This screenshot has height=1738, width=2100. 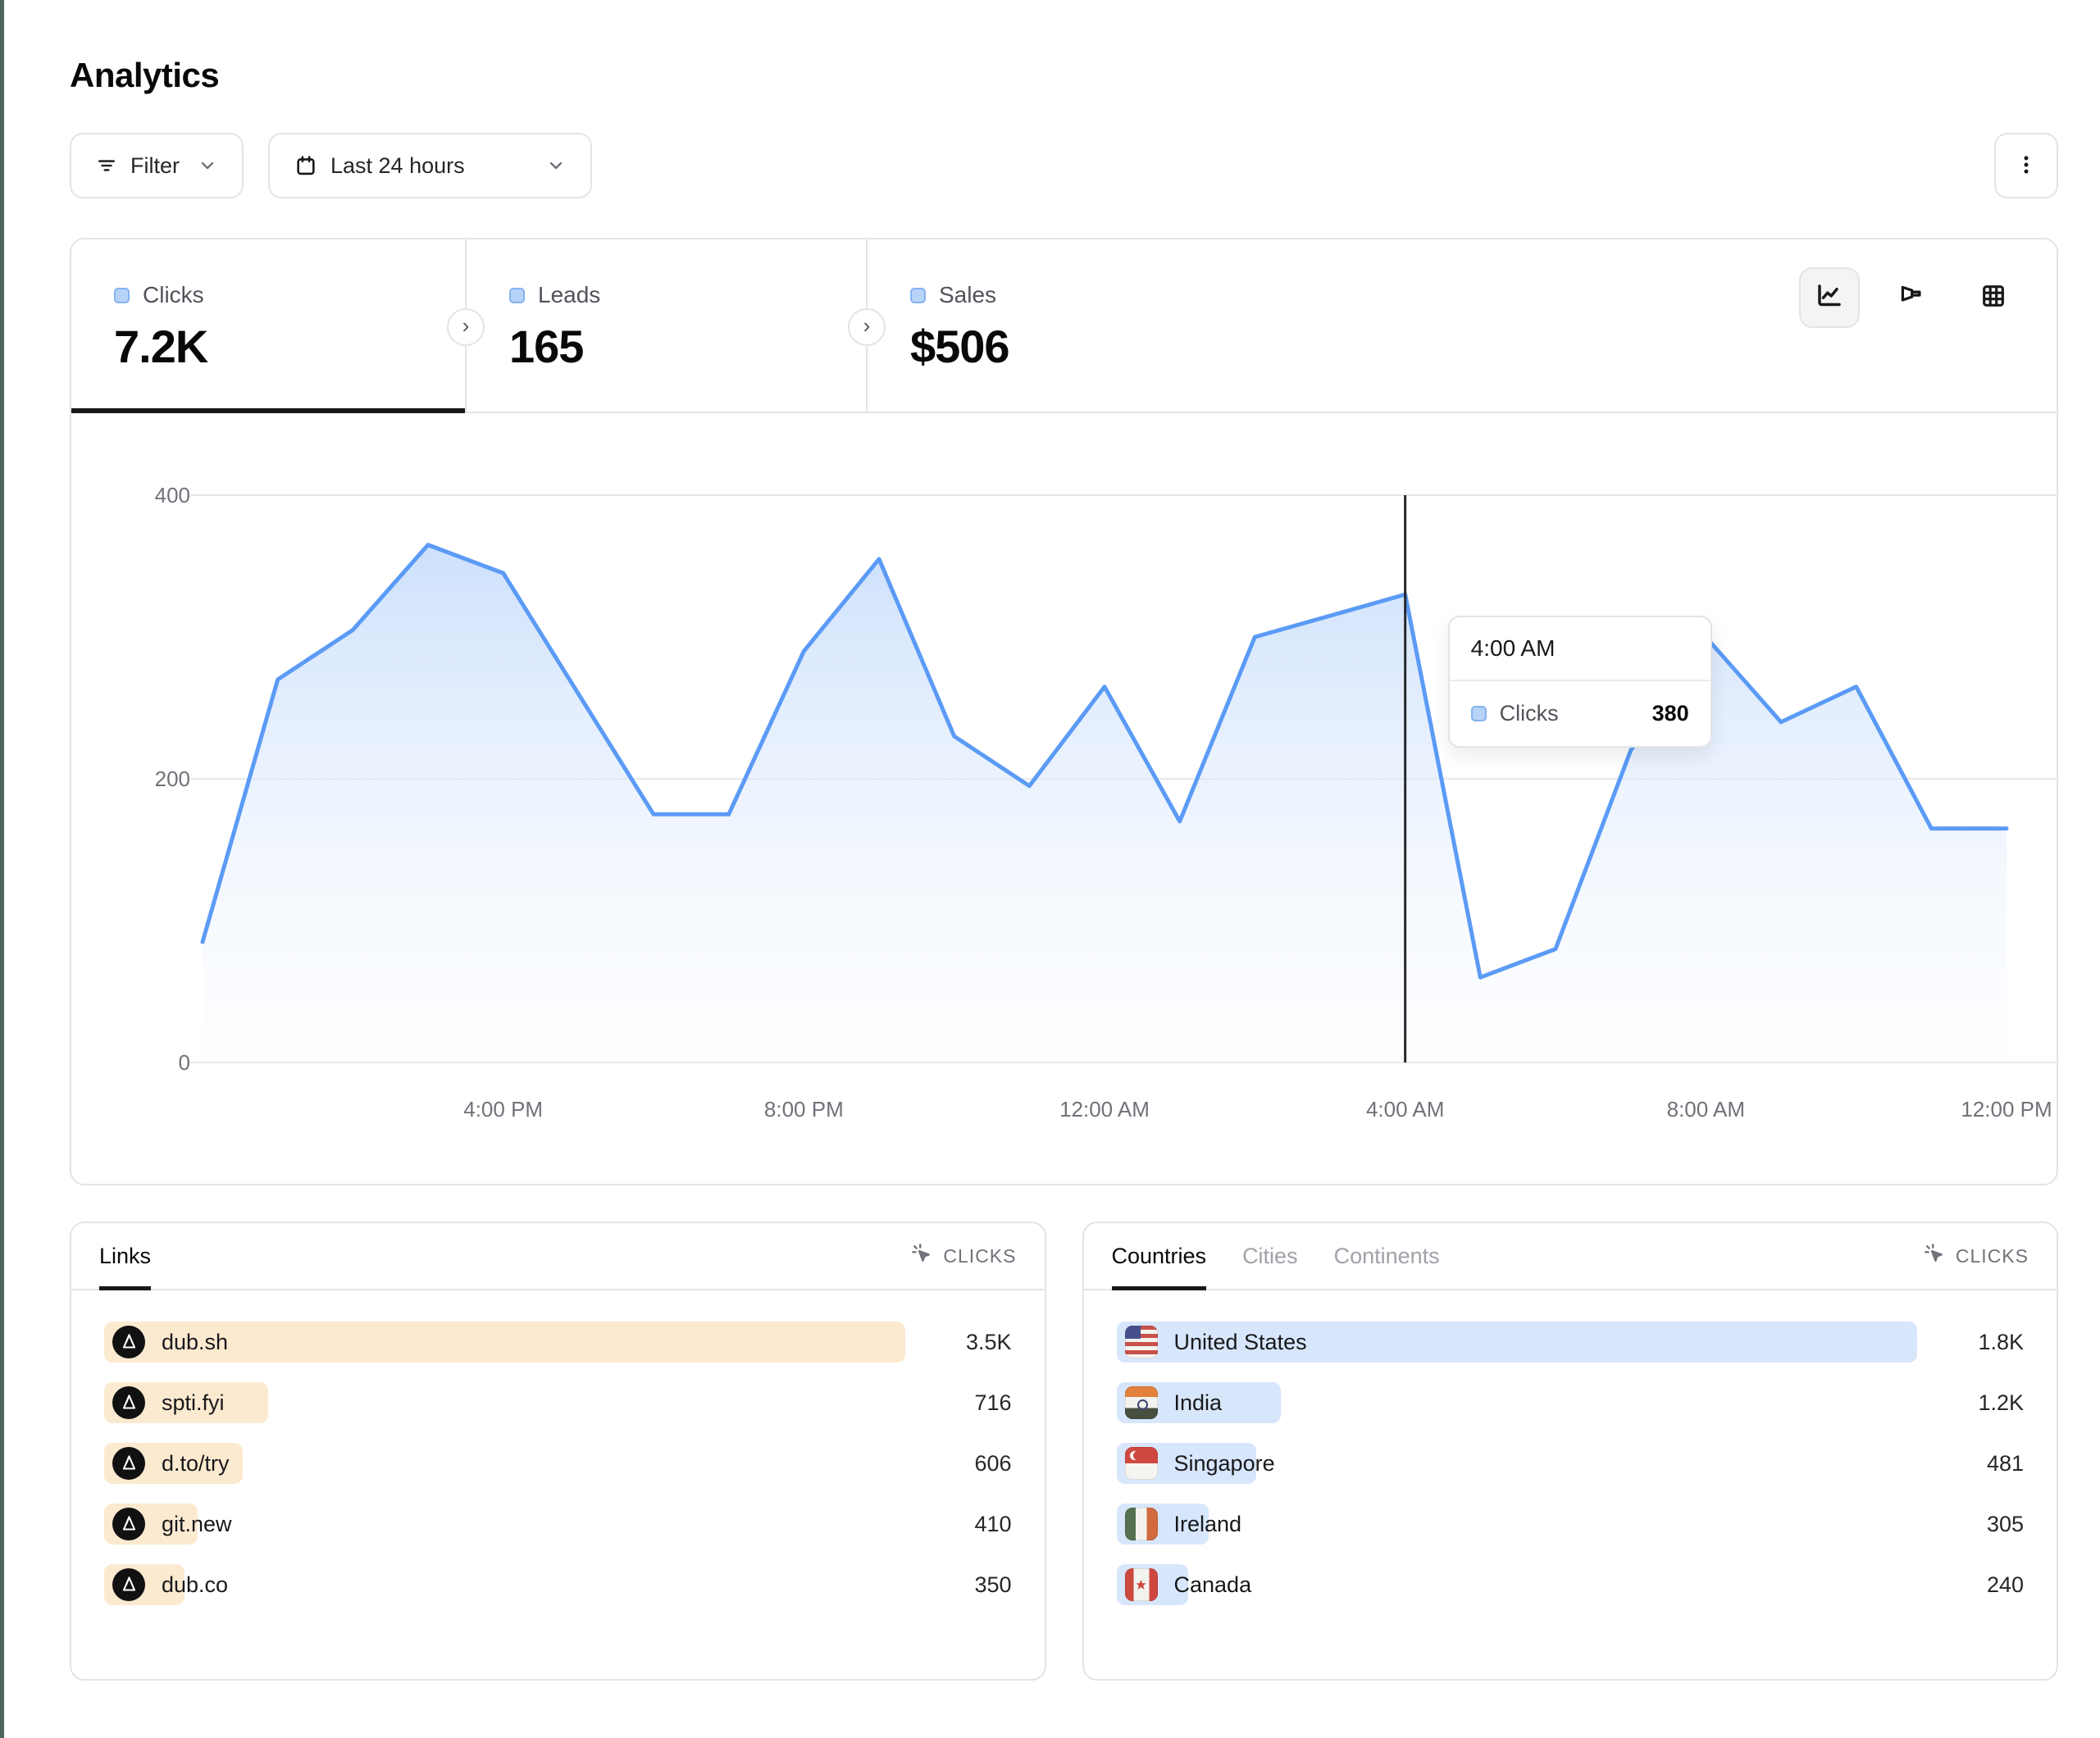 I want to click on bar-track: git.new, so click(x=504, y=1524).